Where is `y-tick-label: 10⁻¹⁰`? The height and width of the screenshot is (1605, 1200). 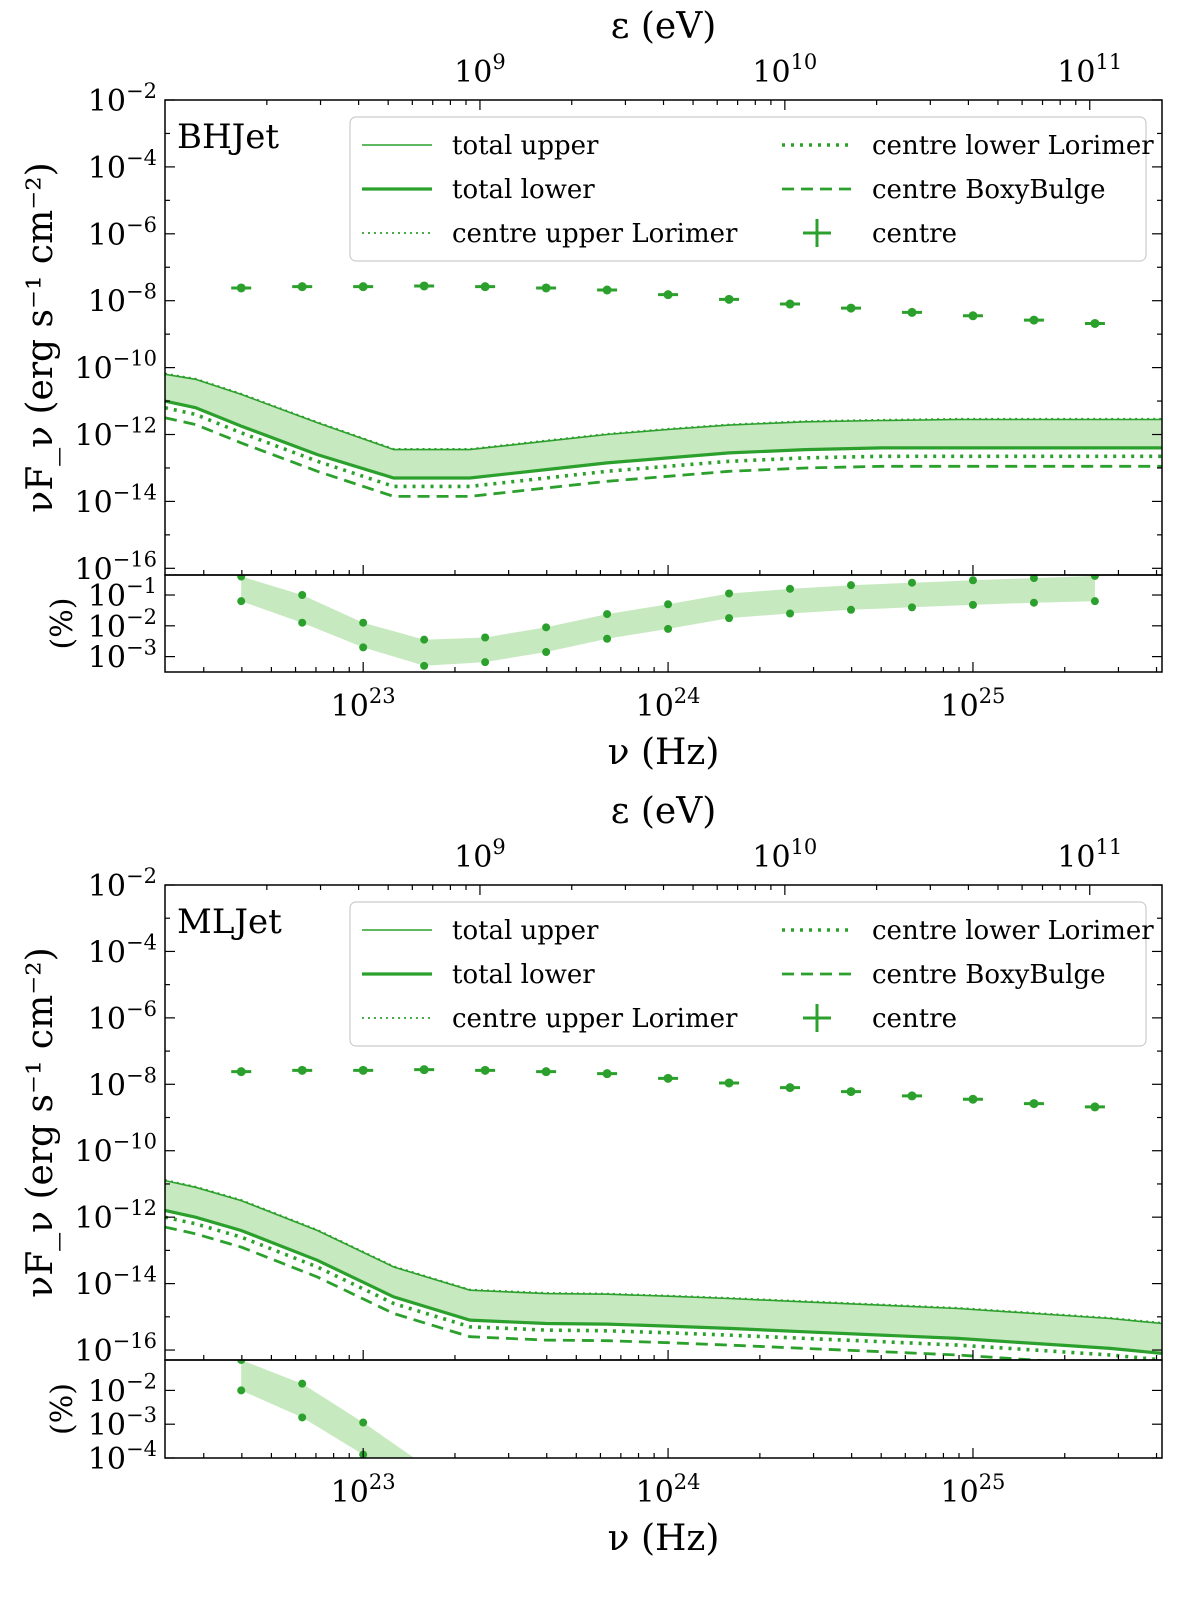
y-tick-label: 10⁻¹⁰ is located at coordinates (115, 367).